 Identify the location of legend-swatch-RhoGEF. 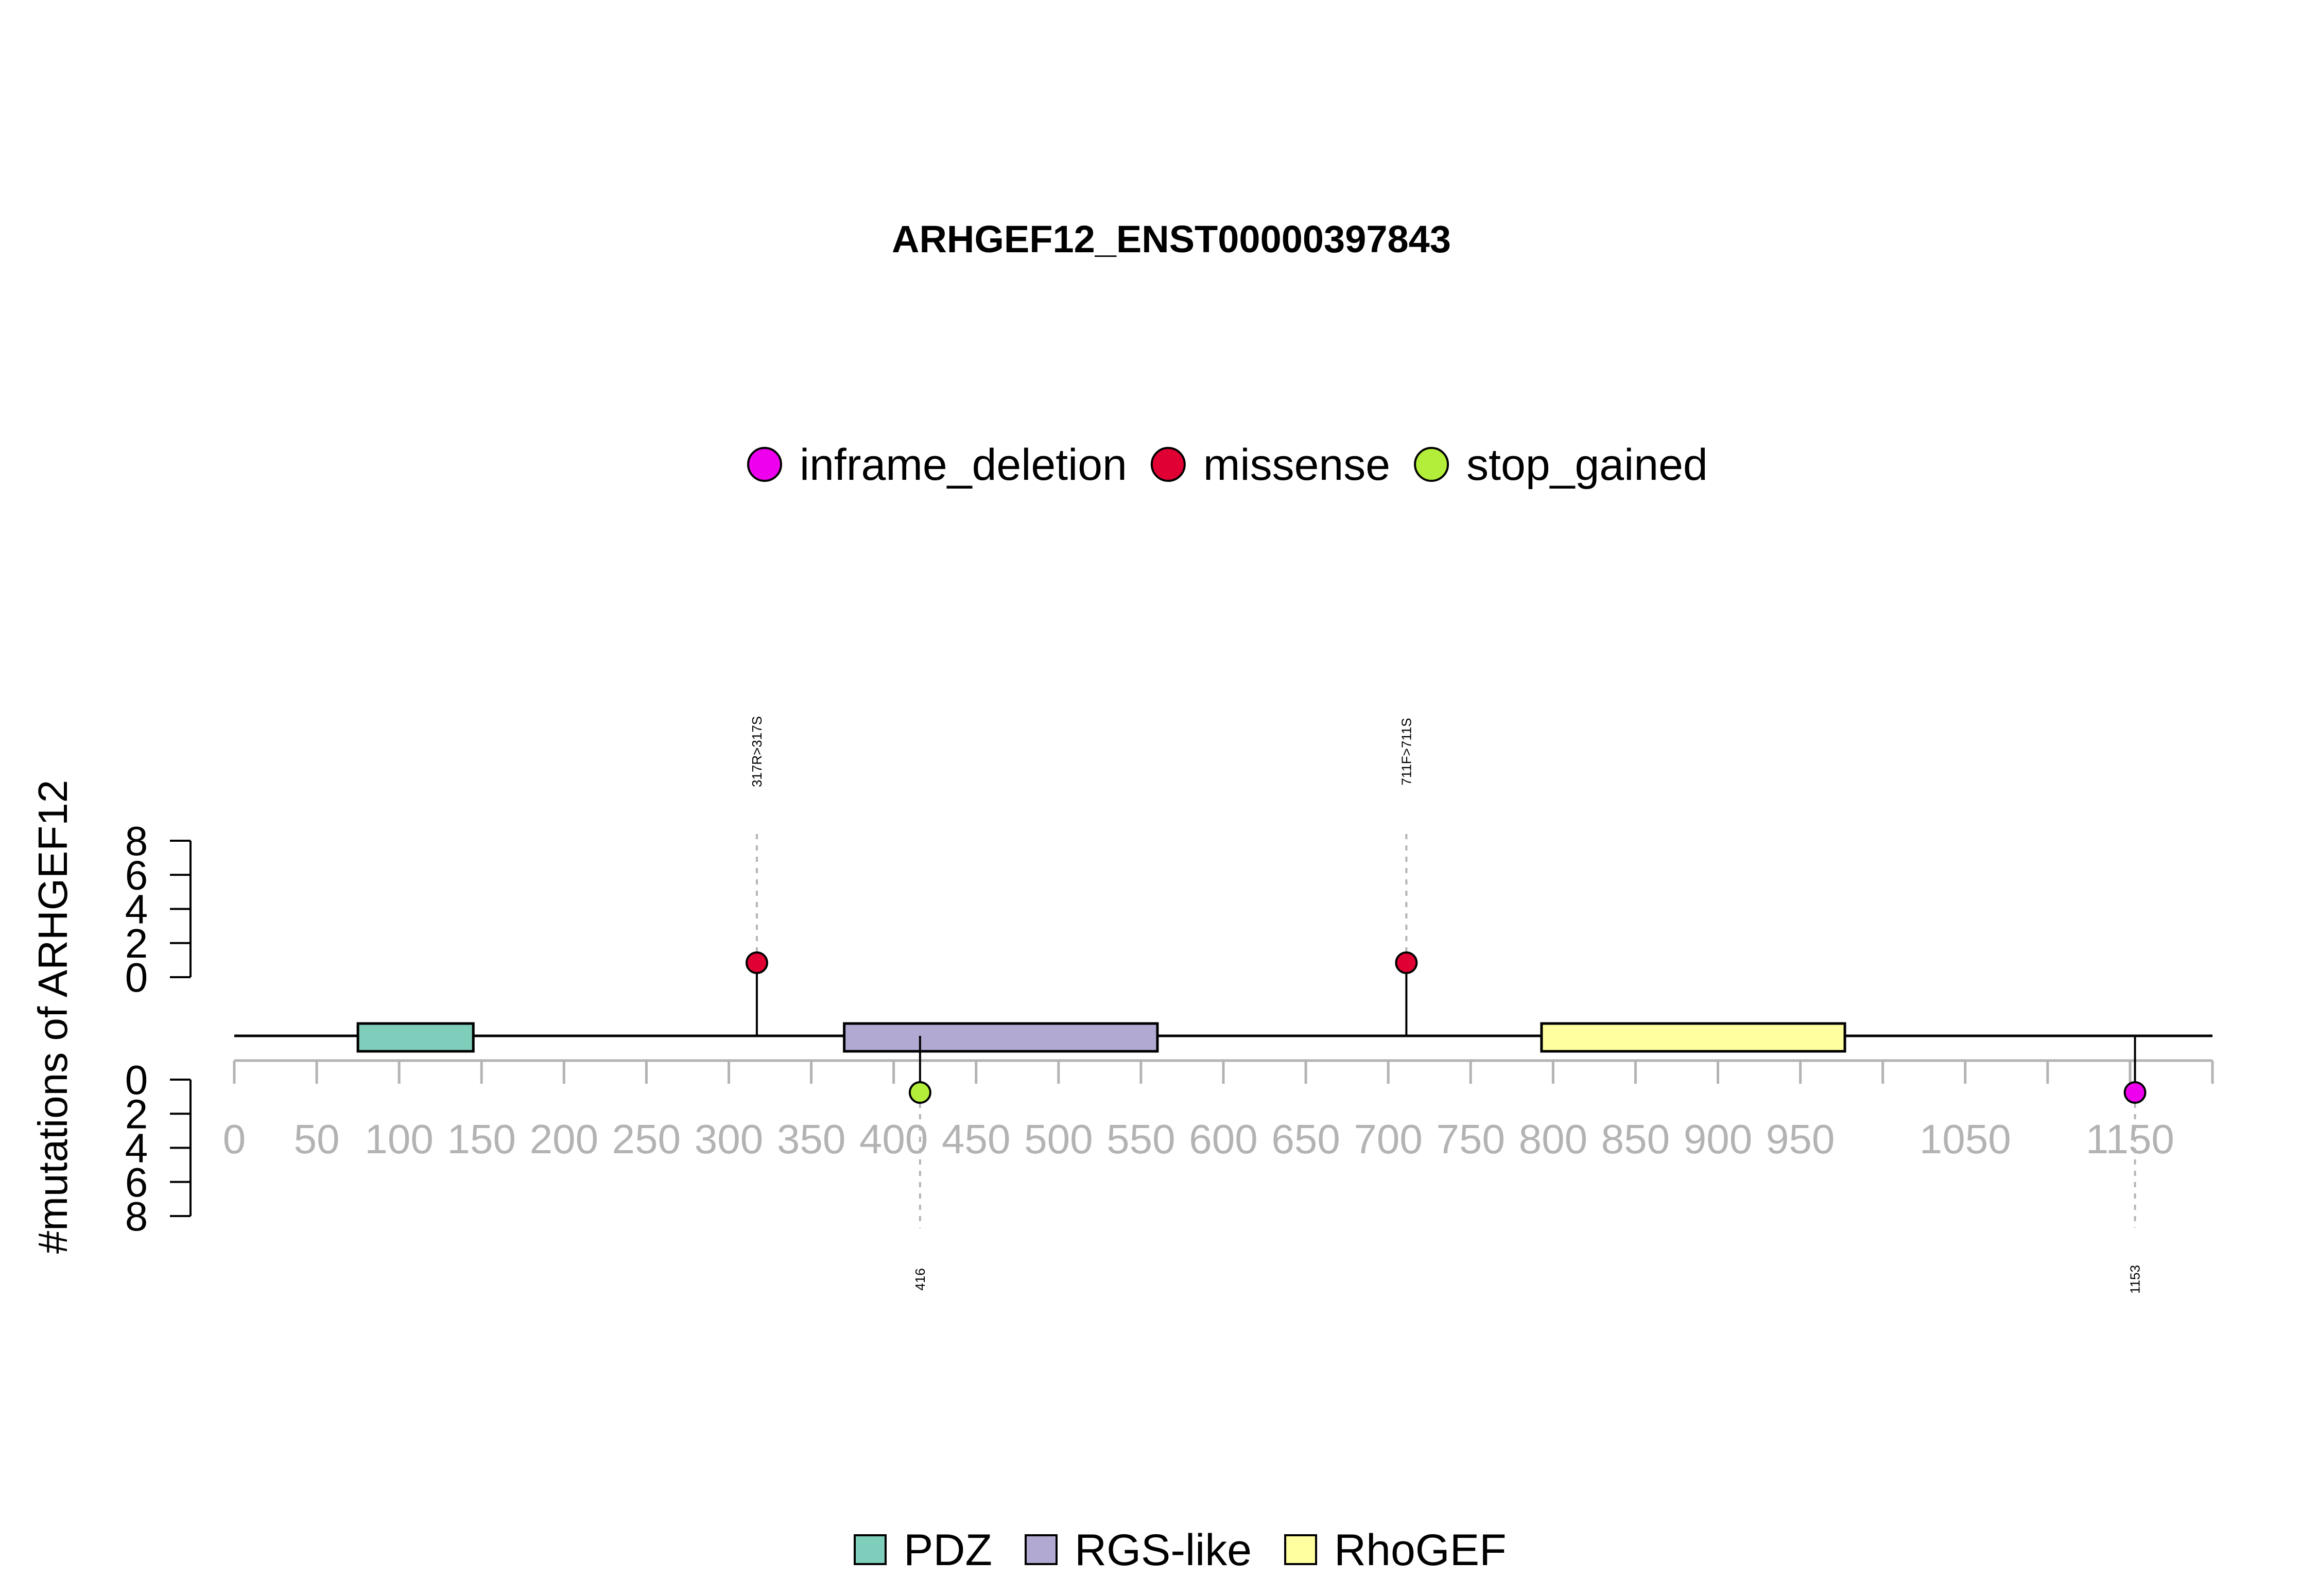
(1301, 1550).